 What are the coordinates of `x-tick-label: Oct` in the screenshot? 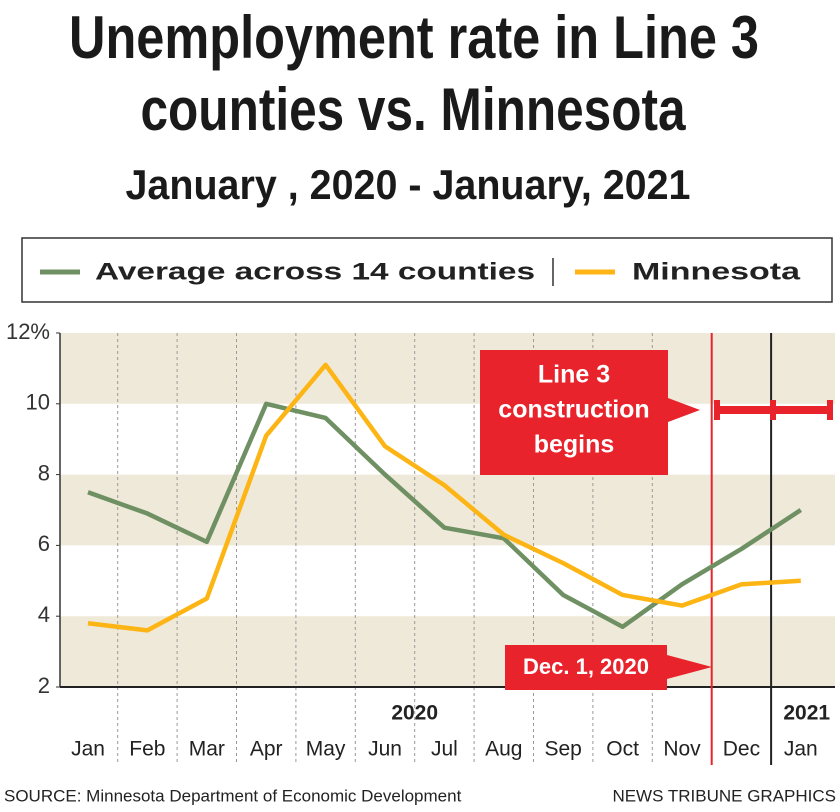 It's located at (622, 749).